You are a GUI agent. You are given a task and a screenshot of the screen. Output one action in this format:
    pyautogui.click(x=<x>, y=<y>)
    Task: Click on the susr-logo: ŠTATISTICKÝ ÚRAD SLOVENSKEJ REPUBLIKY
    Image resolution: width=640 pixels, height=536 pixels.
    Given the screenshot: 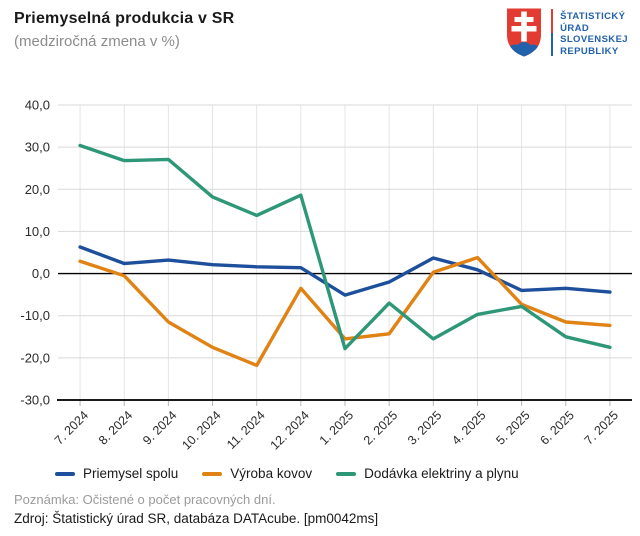 What is the action you would take?
    pyautogui.click(x=566, y=32)
    